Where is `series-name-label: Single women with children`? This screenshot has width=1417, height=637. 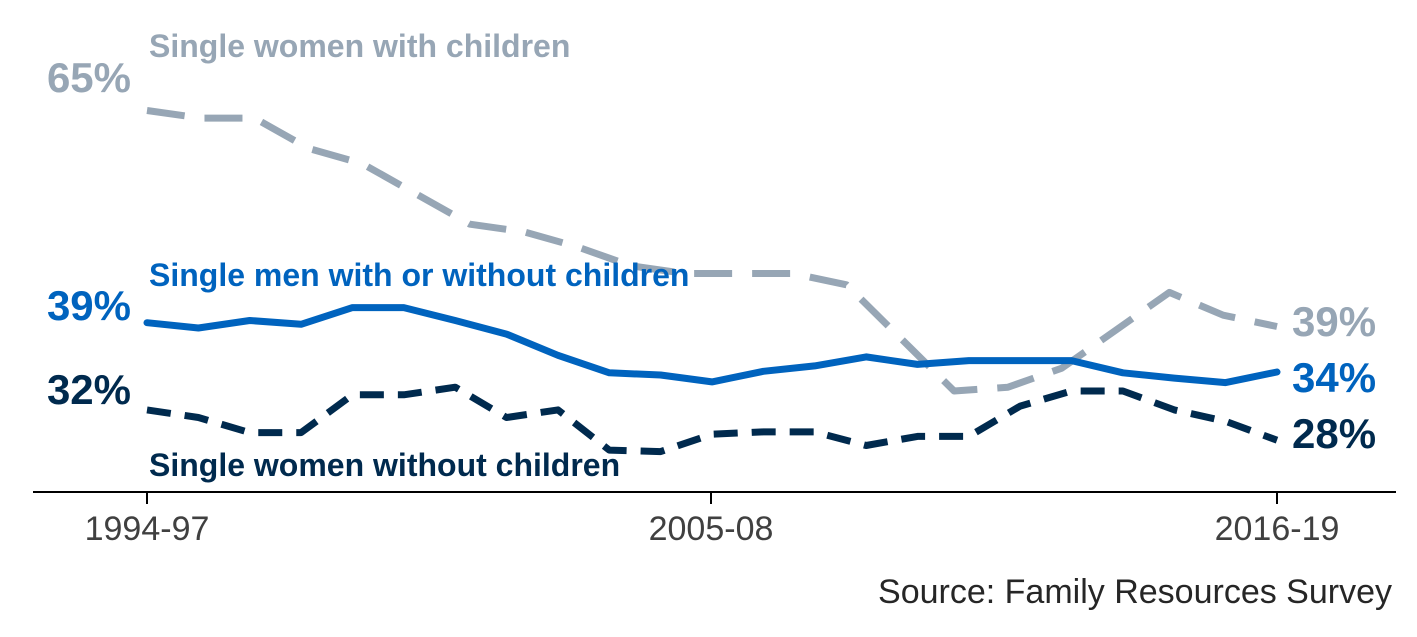 series-name-label: Single women with children is located at coordinates (359, 46).